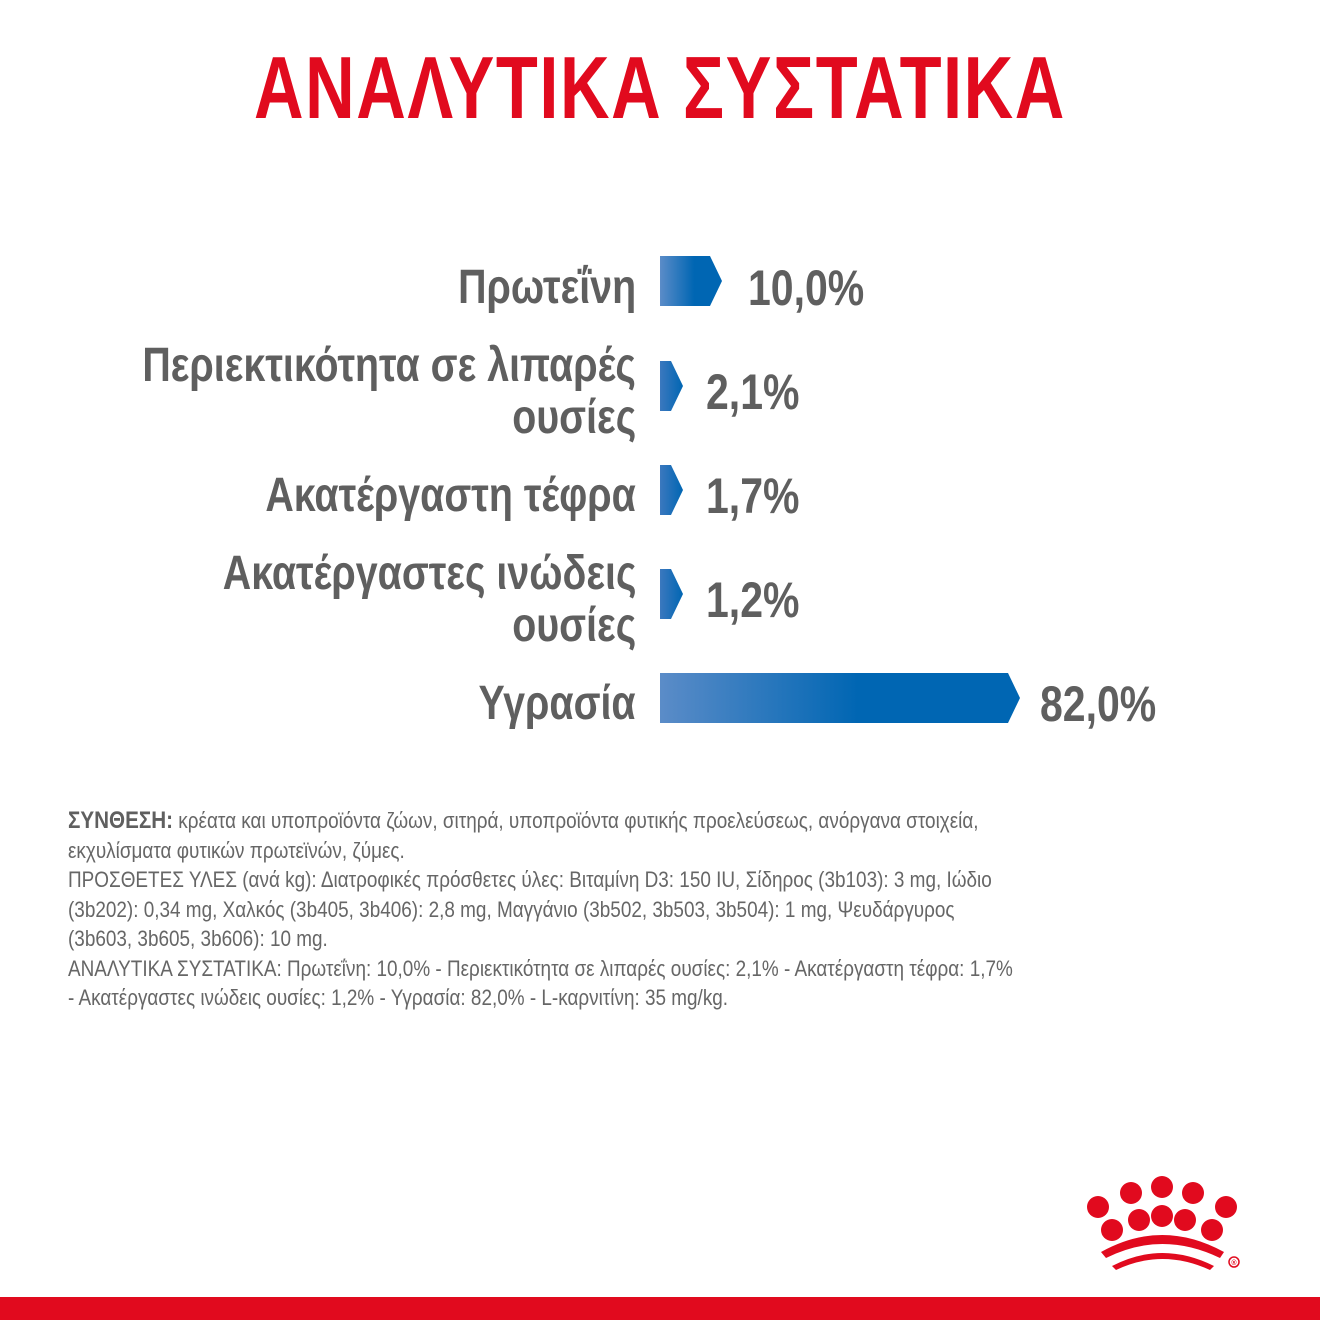  I want to click on bar-fat, so click(673, 386).